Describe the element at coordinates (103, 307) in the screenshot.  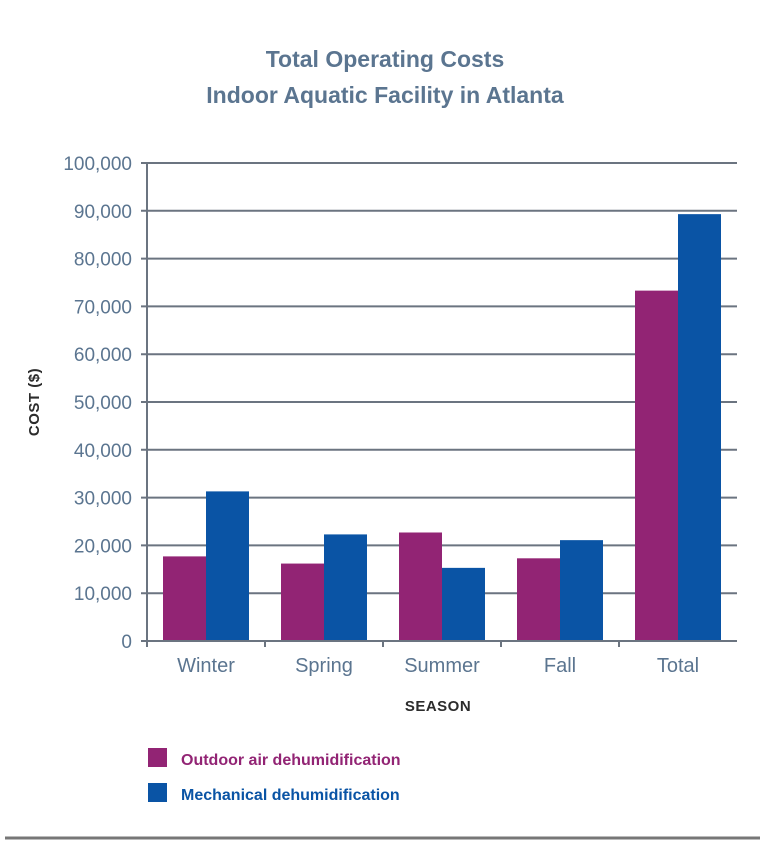
I see `y-tick-label: 70,000` at that location.